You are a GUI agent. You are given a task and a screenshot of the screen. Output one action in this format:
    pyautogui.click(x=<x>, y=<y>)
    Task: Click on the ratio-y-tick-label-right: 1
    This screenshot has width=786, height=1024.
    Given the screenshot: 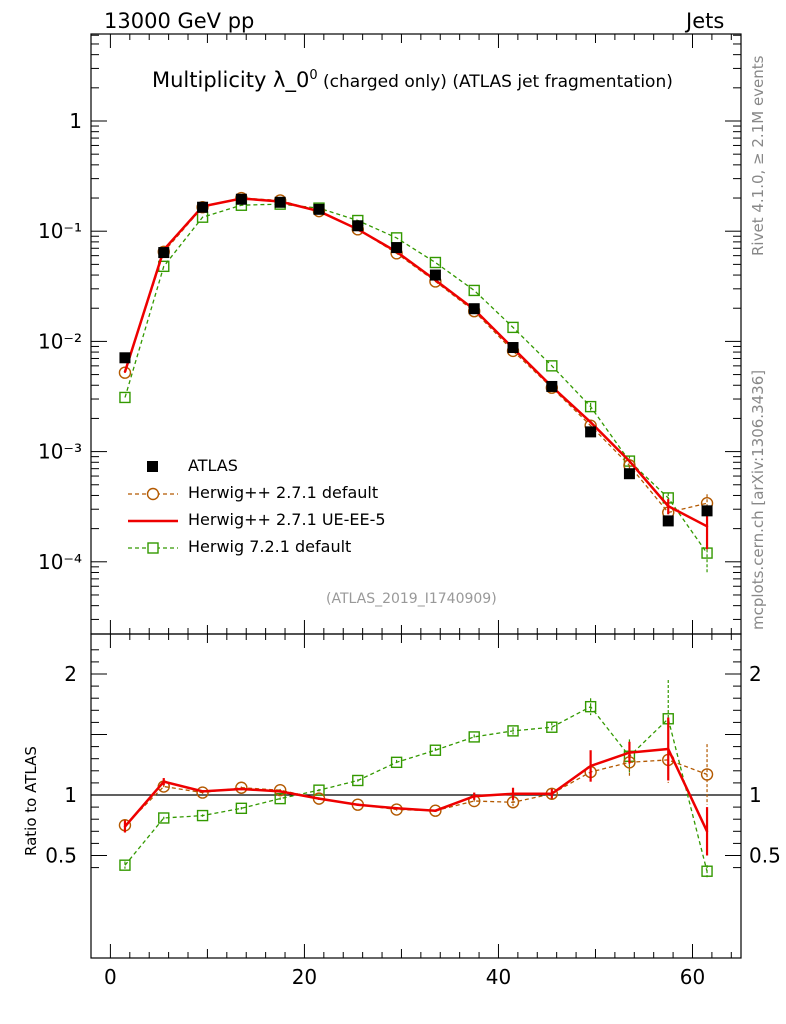 What is the action you would take?
    pyautogui.click(x=755, y=795)
    